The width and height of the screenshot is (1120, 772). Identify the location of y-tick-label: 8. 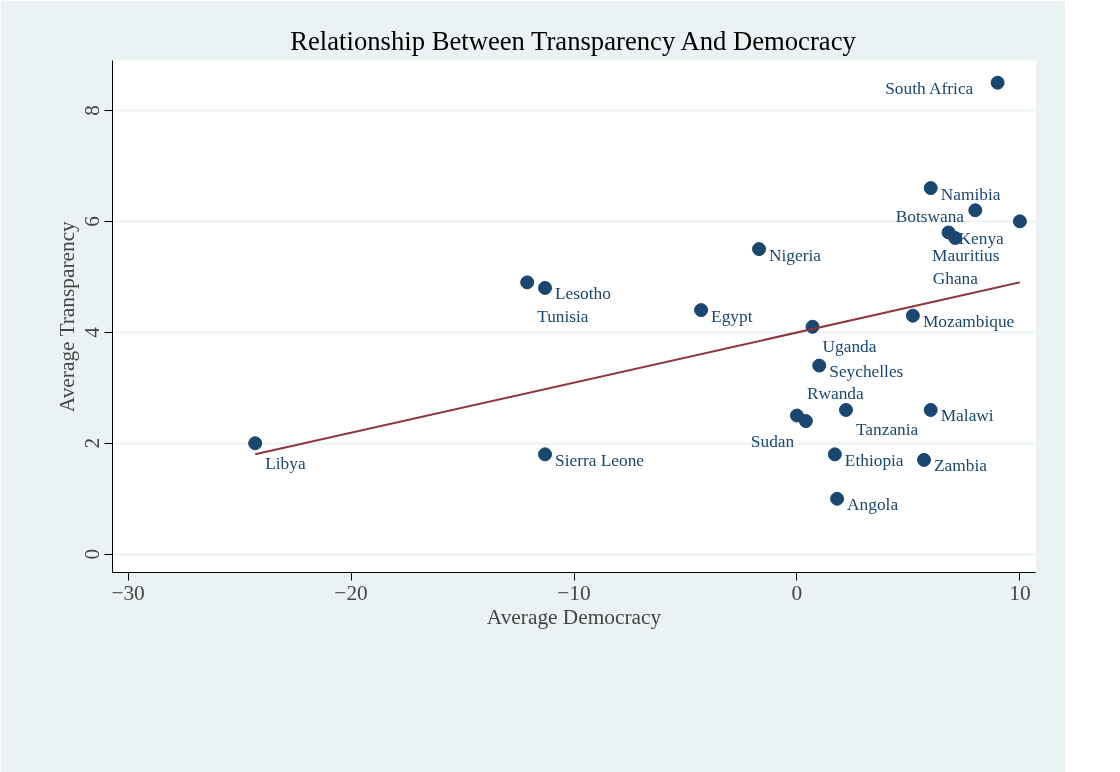
(92, 110).